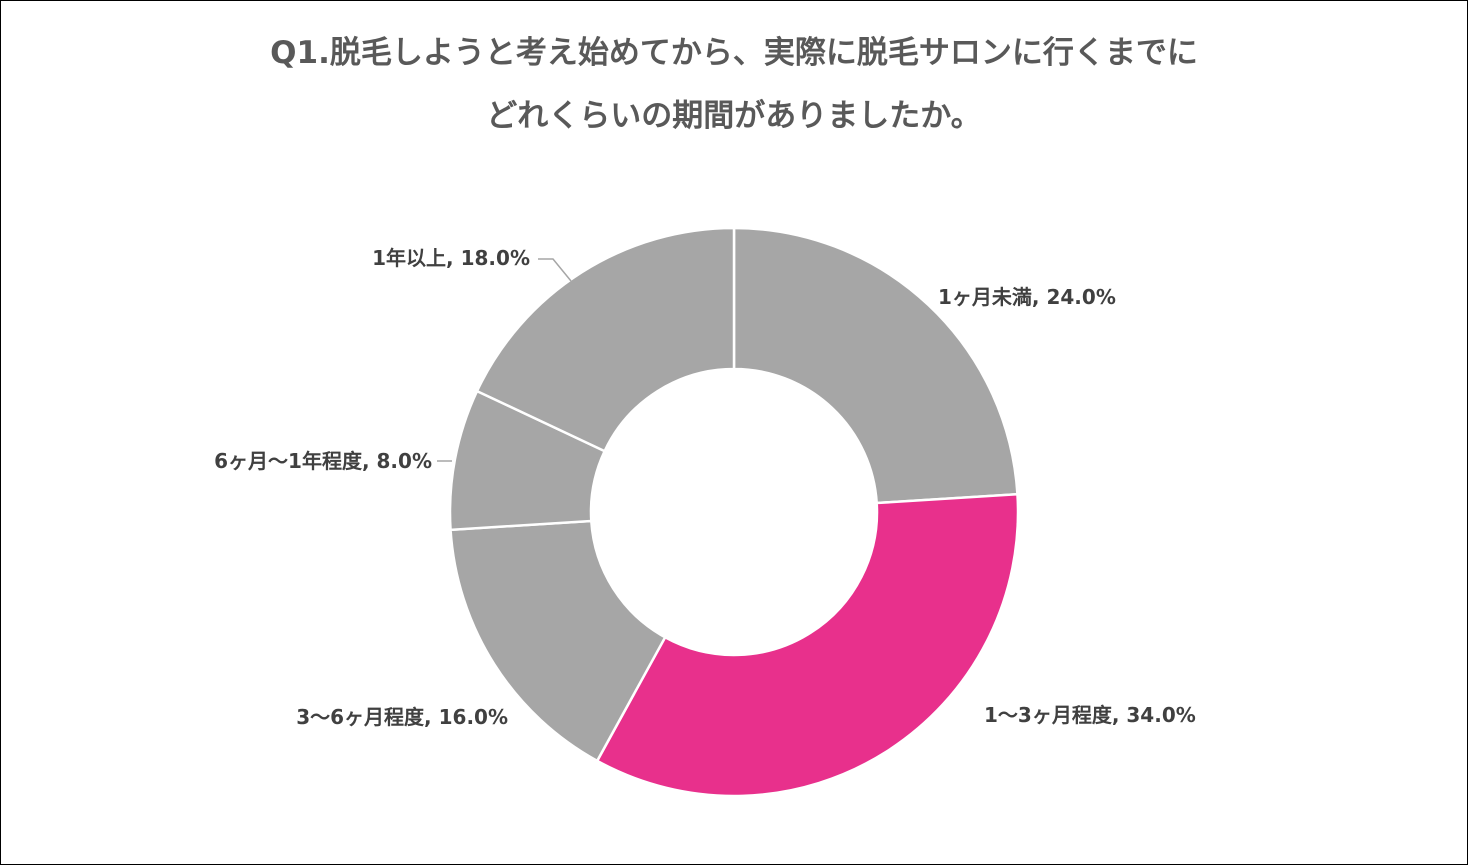  I want to click on slice-label-1: 1〜3ヶ月程度, 34.0%, so click(1090, 715).